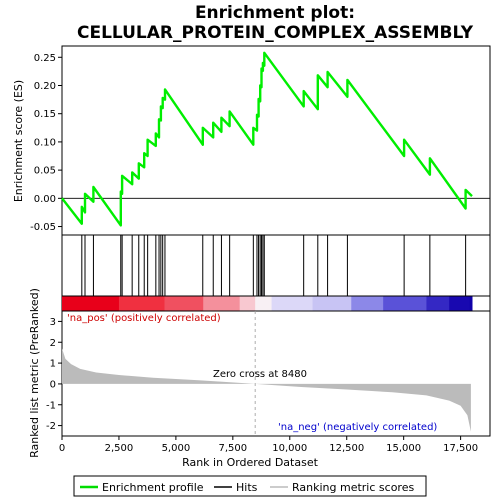 Image resolution: width=500 pixels, height=500 pixels. Describe the element at coordinates (53, 364) in the screenshot. I see `rank-ytick-label: 1` at that location.